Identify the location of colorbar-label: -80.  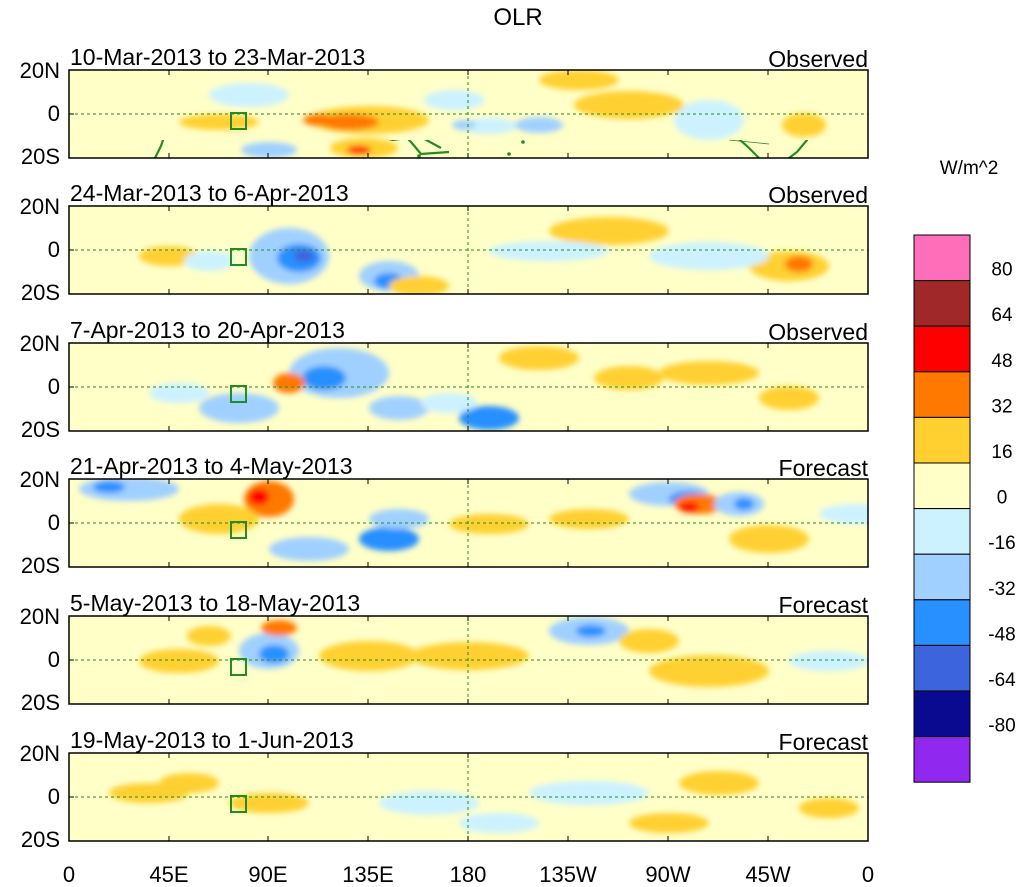
(1001, 726).